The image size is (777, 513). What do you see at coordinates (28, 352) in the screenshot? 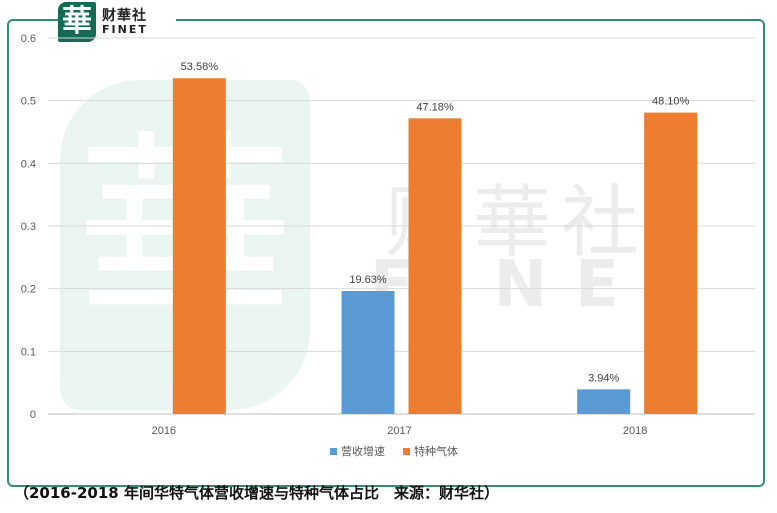
I see `y-tick-label: 0.1` at bounding box center [28, 352].